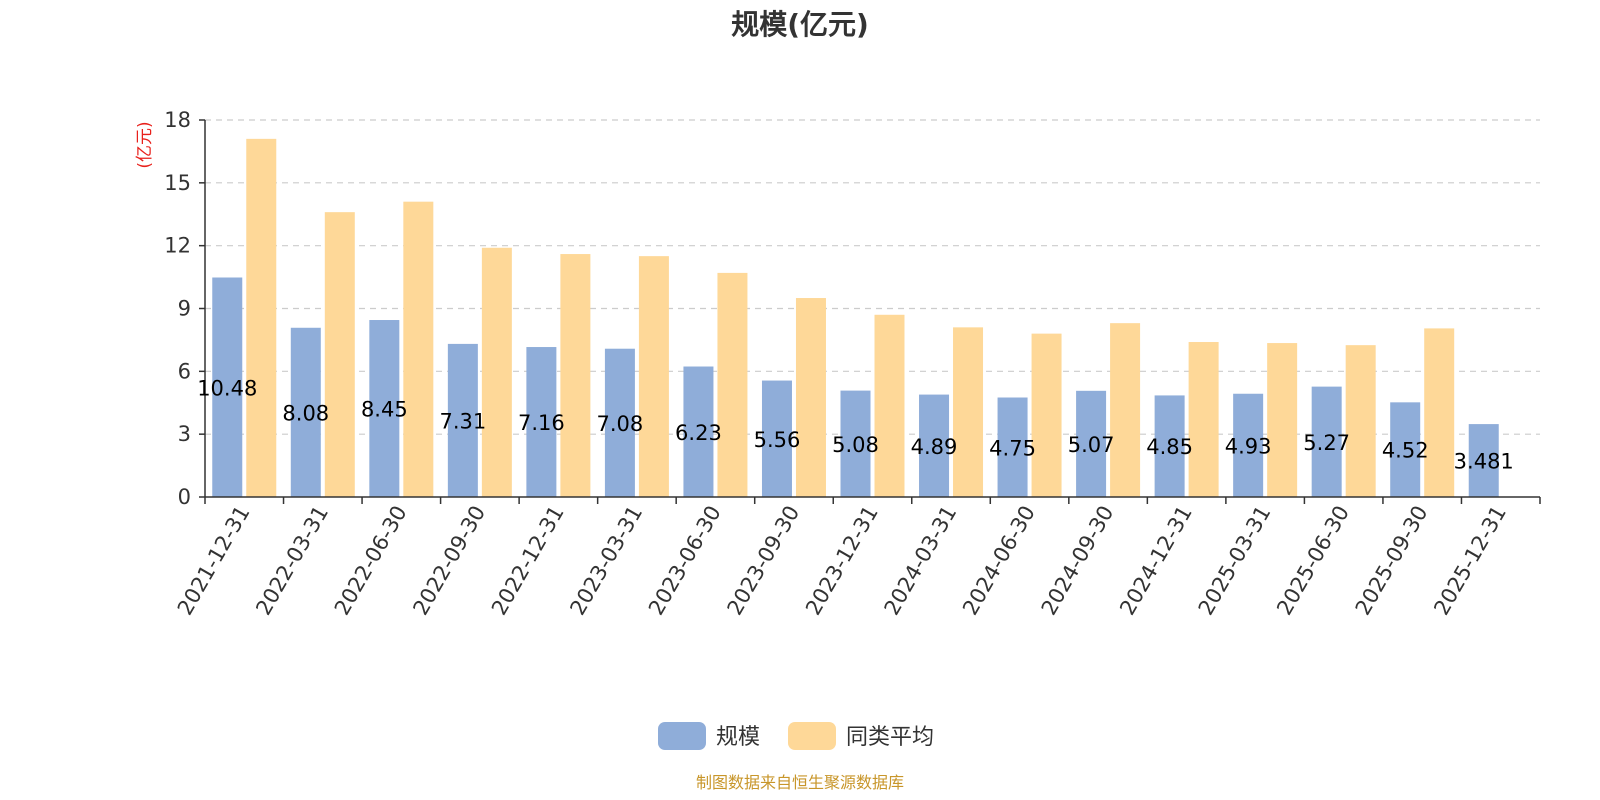  I want to click on x-tick-label: 2022-12-31, so click(528, 561).